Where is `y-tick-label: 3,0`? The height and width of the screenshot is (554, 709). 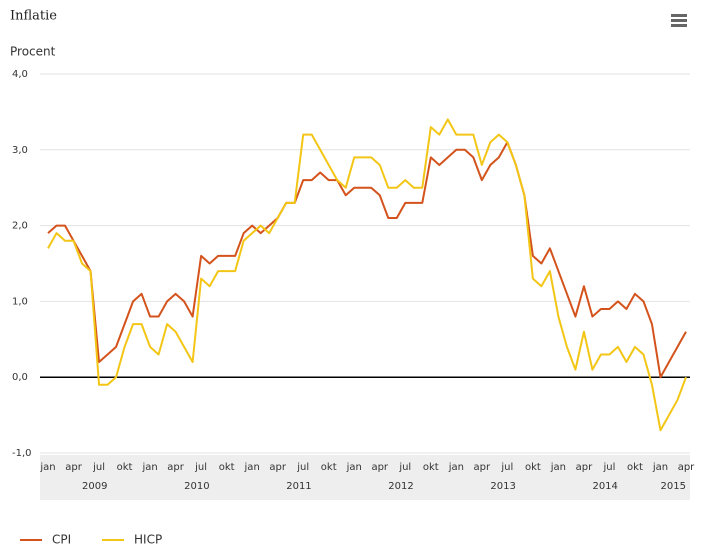
y-tick-label: 3,0 is located at coordinates (20, 150).